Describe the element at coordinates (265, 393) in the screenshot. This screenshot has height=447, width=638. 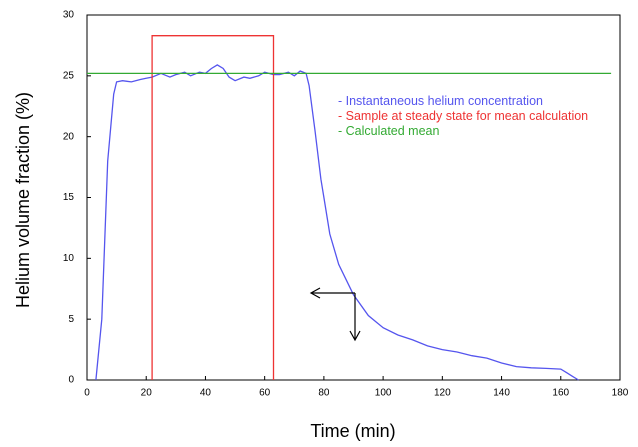
I see `x-tick-label: 60` at that location.